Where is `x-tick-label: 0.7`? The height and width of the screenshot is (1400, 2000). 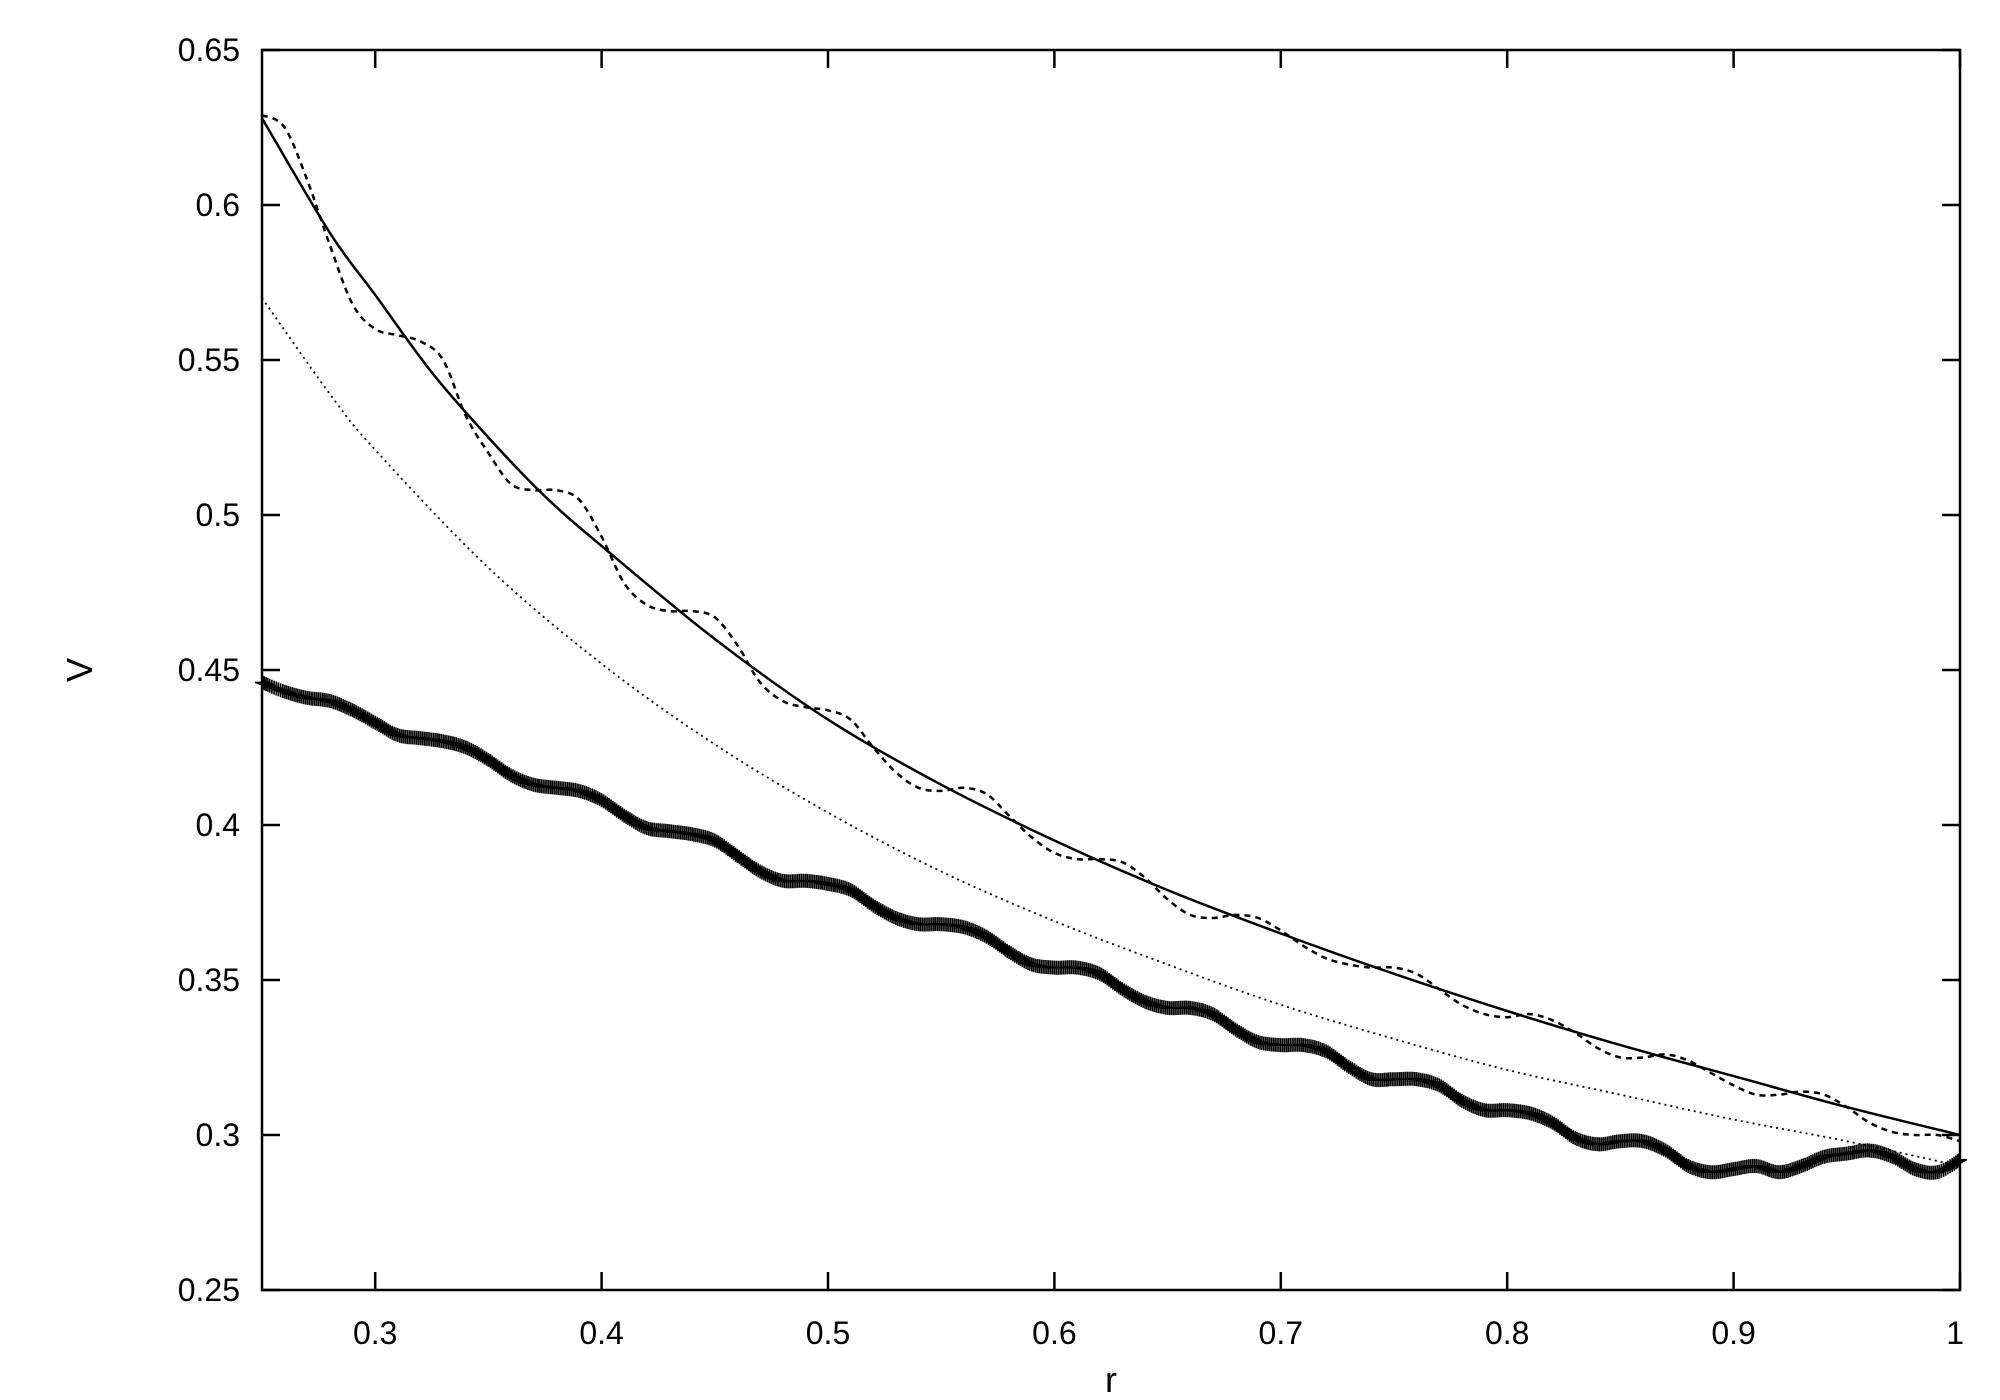 x-tick-label: 0.7 is located at coordinates (1281, 1333).